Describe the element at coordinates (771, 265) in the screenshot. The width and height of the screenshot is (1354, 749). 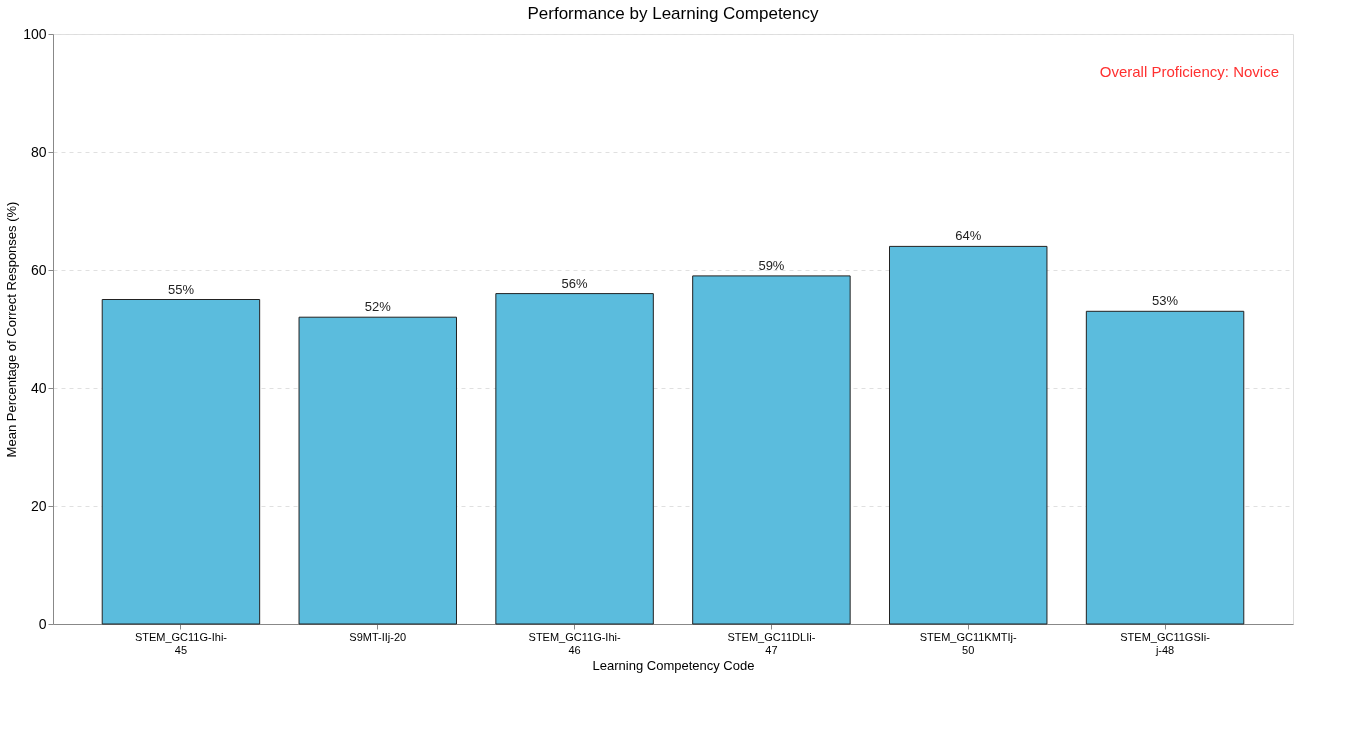
I see `data-label: 59%` at that location.